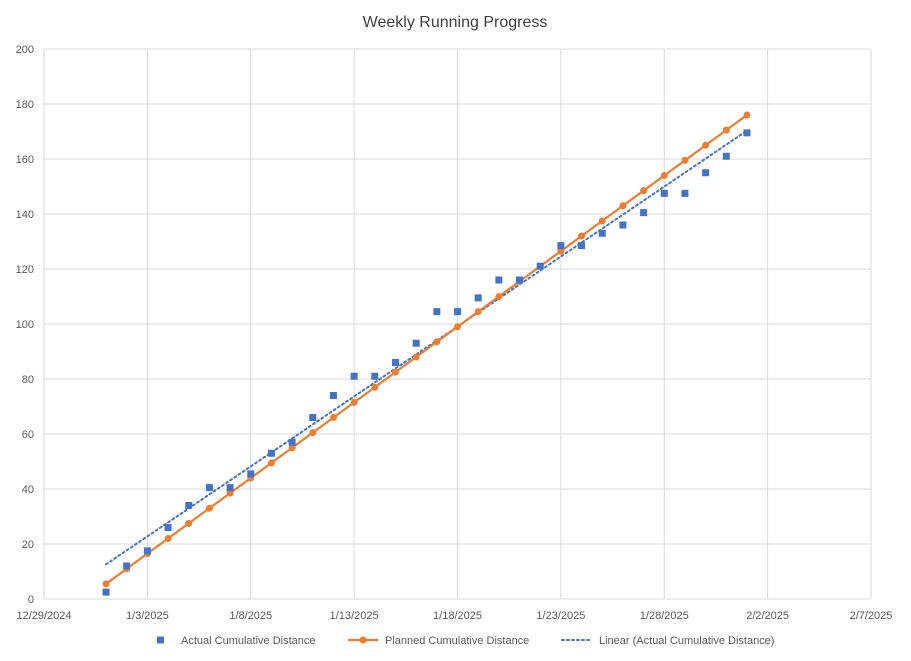  Describe the element at coordinates (43, 616) in the screenshot. I see `x-tick-label: 12/29/2024` at that location.